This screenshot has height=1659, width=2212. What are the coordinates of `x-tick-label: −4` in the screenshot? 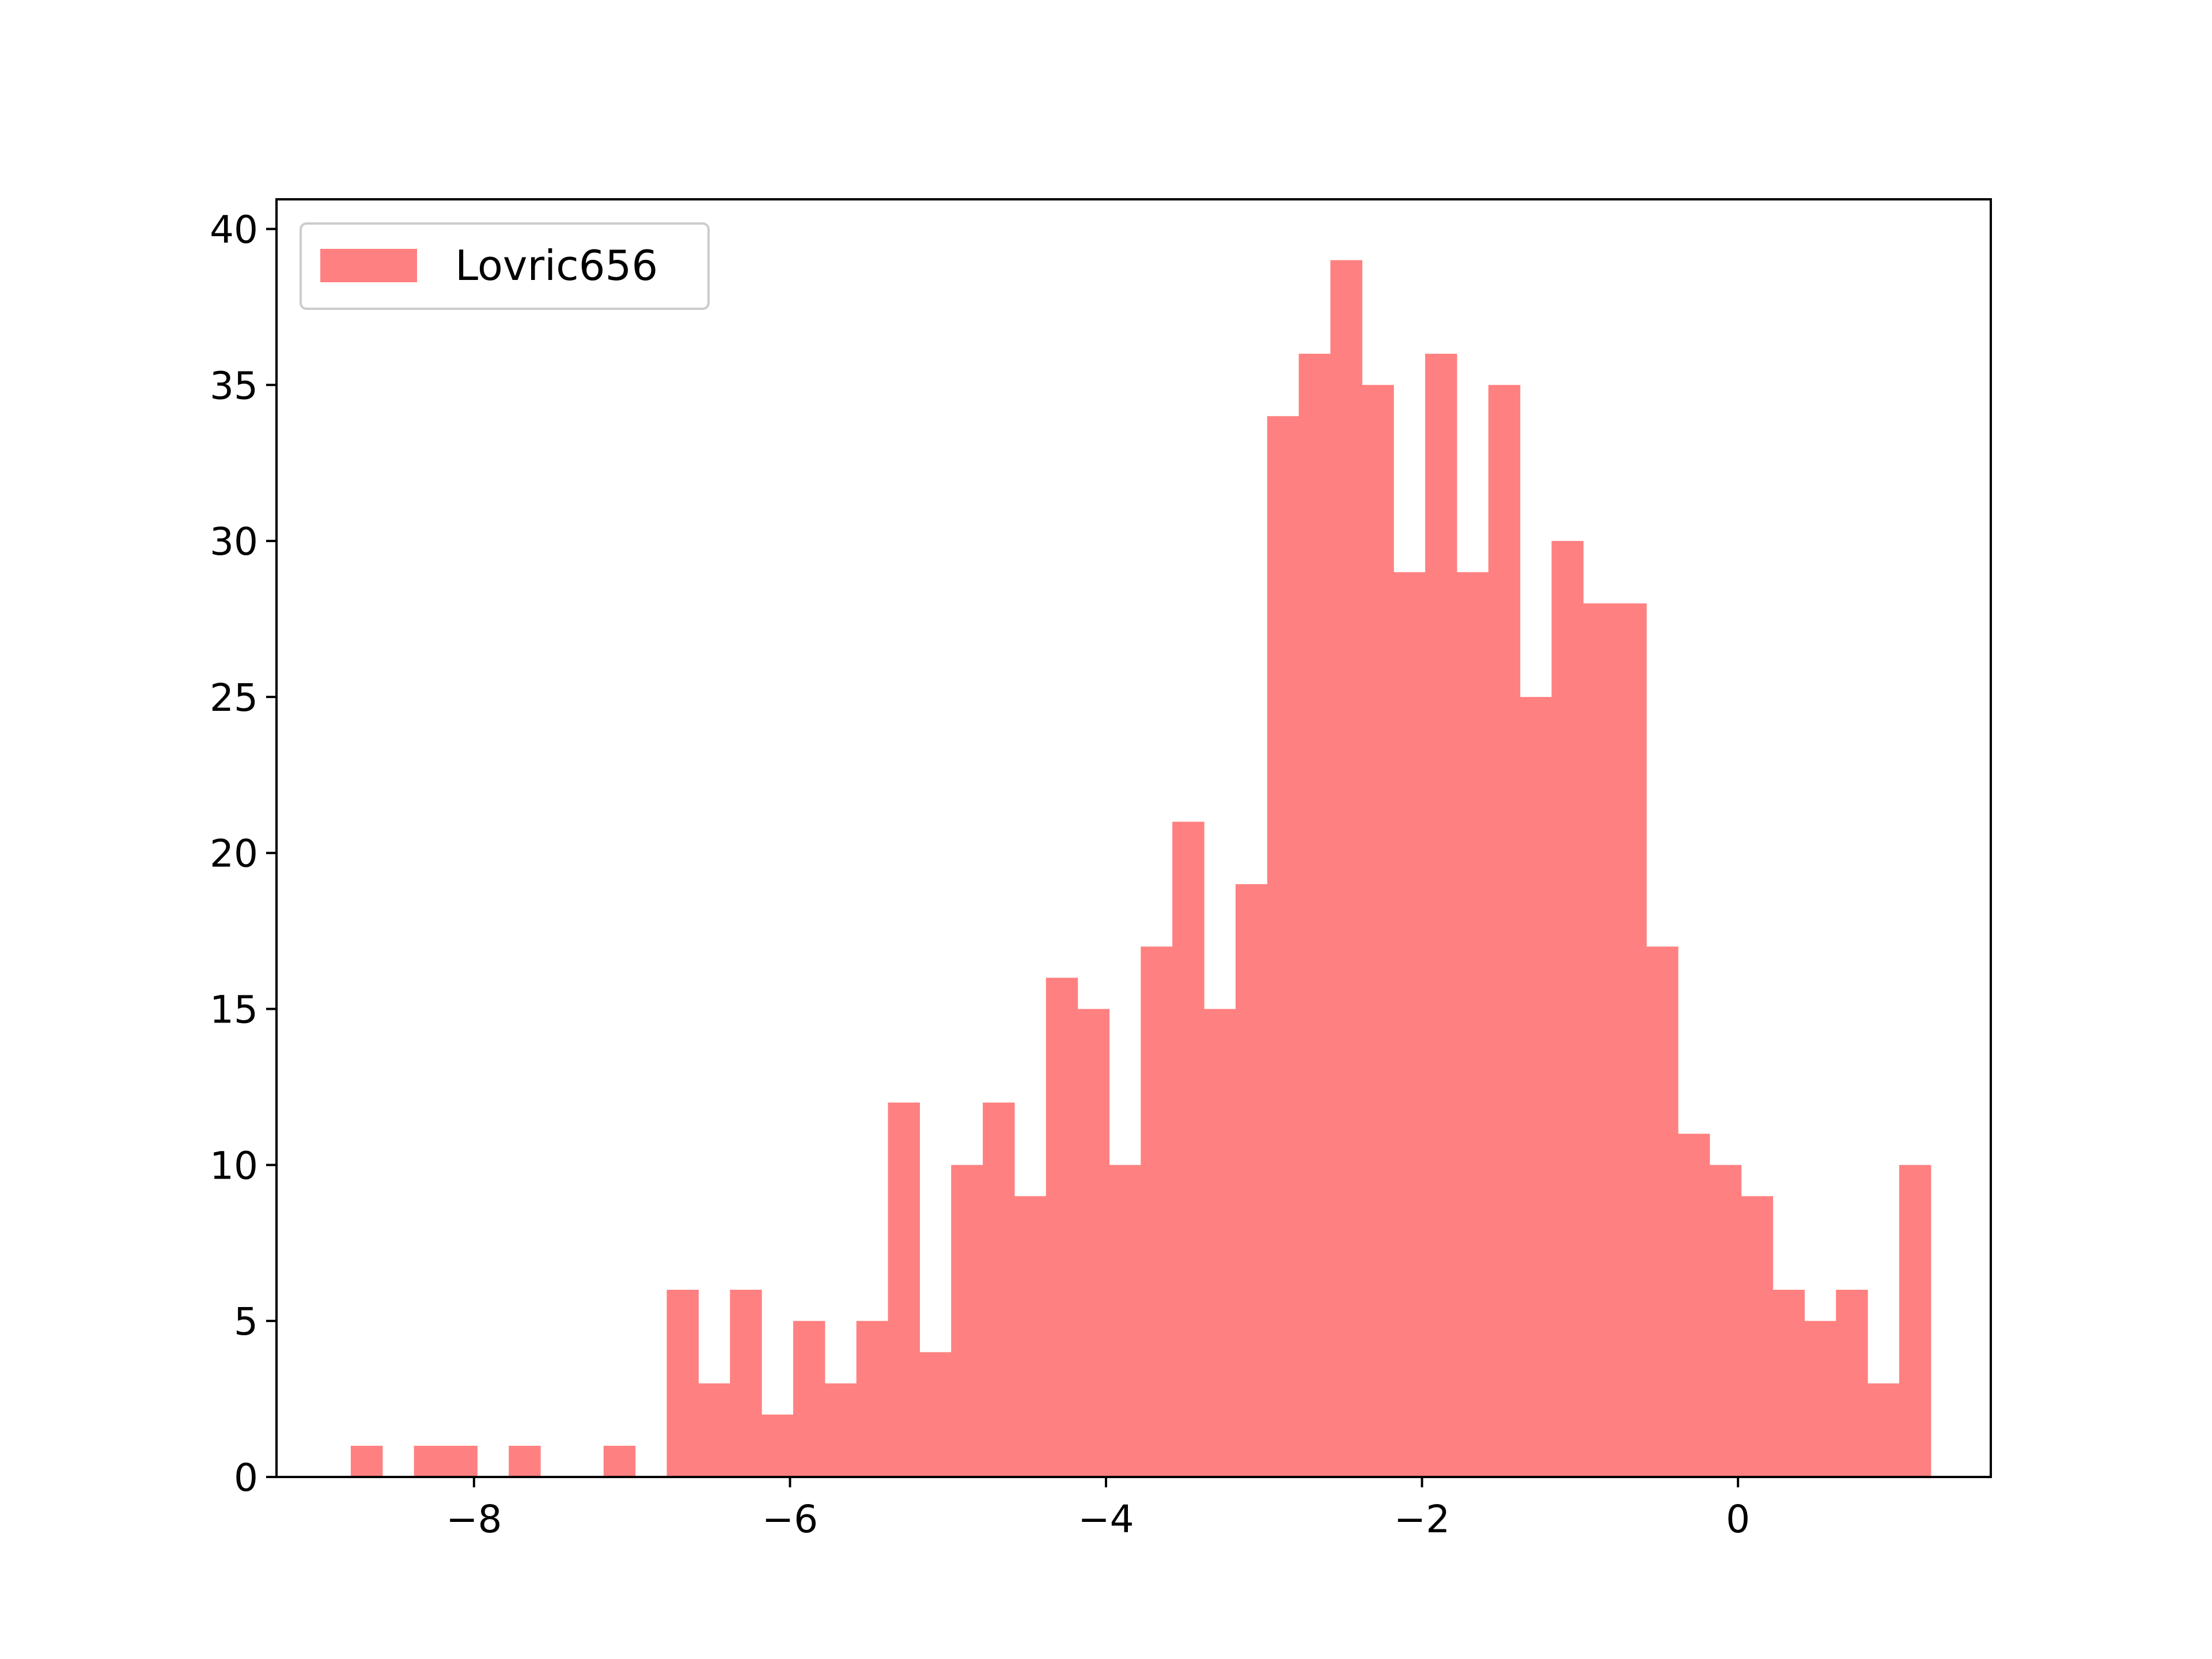 It's located at (1106, 1519).